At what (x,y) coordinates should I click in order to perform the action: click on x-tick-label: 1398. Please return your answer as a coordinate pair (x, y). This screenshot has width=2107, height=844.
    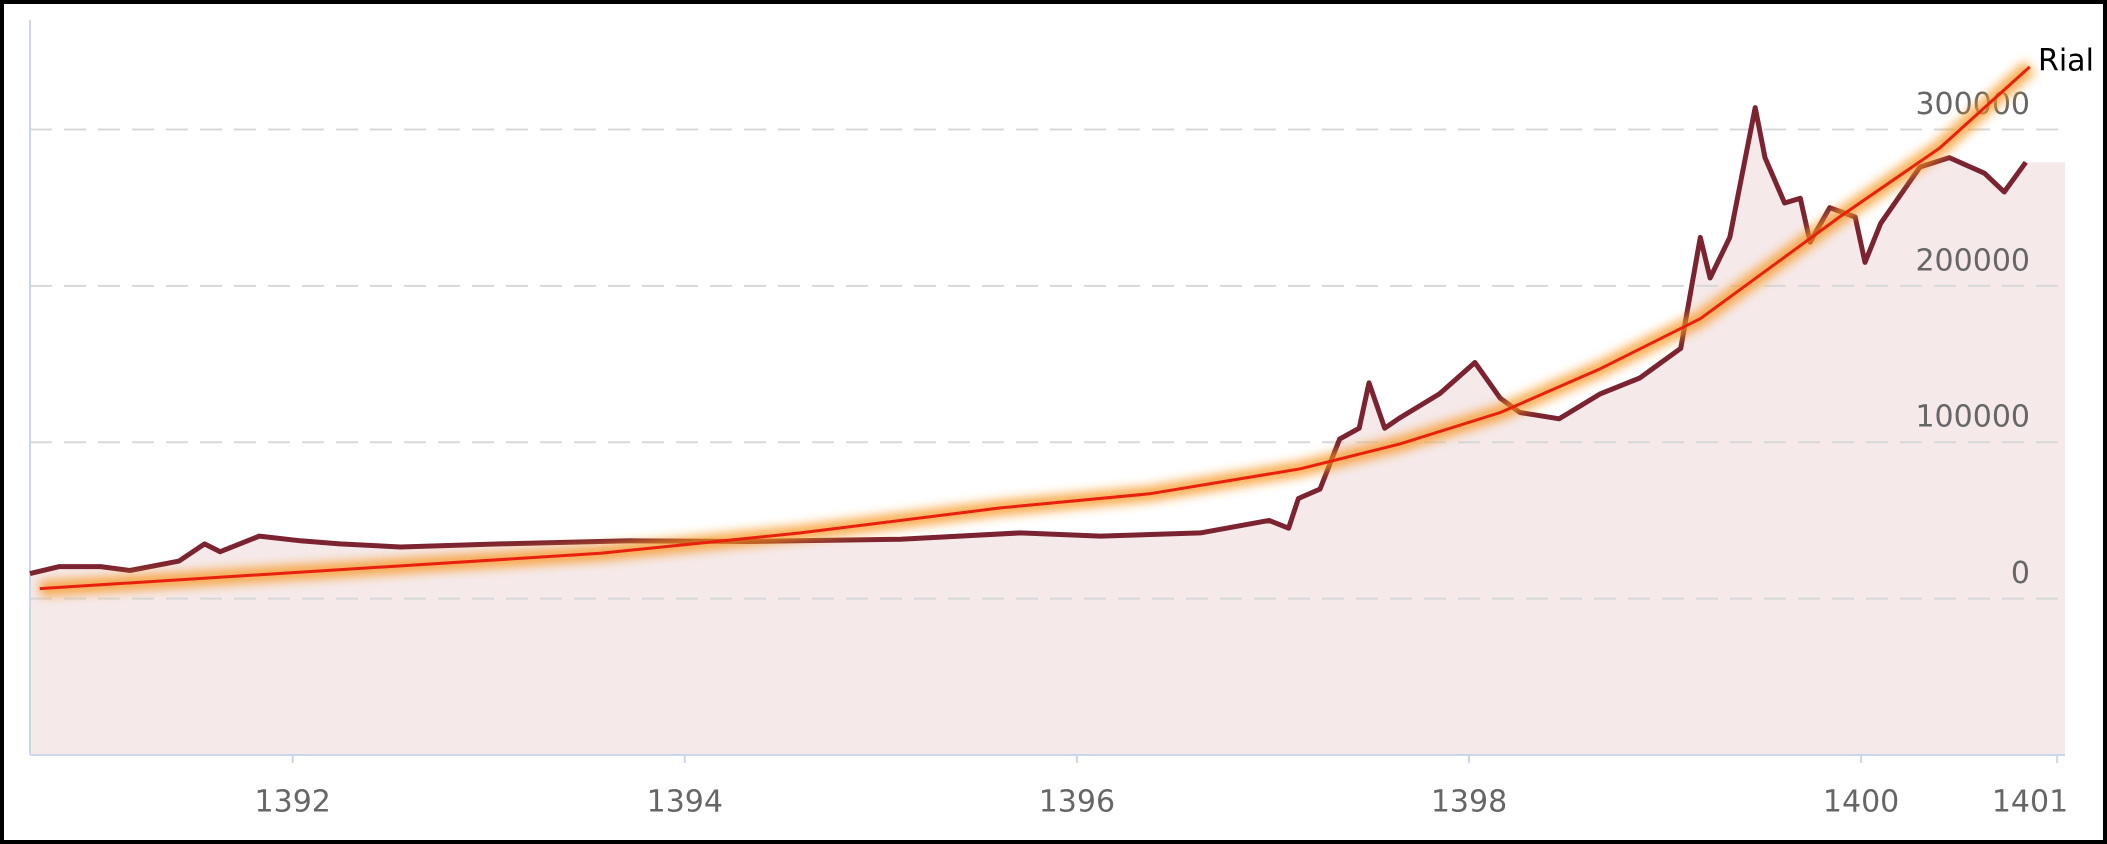
    Looking at the image, I should click on (1469, 802).